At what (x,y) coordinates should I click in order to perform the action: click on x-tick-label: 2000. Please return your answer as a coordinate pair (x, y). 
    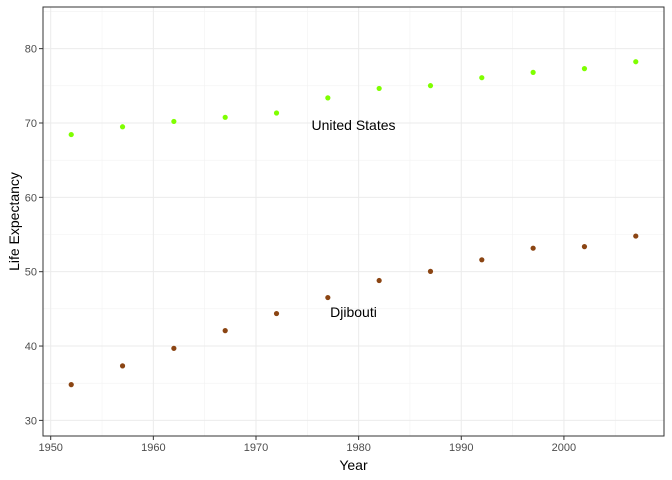
    Looking at the image, I should click on (564, 448).